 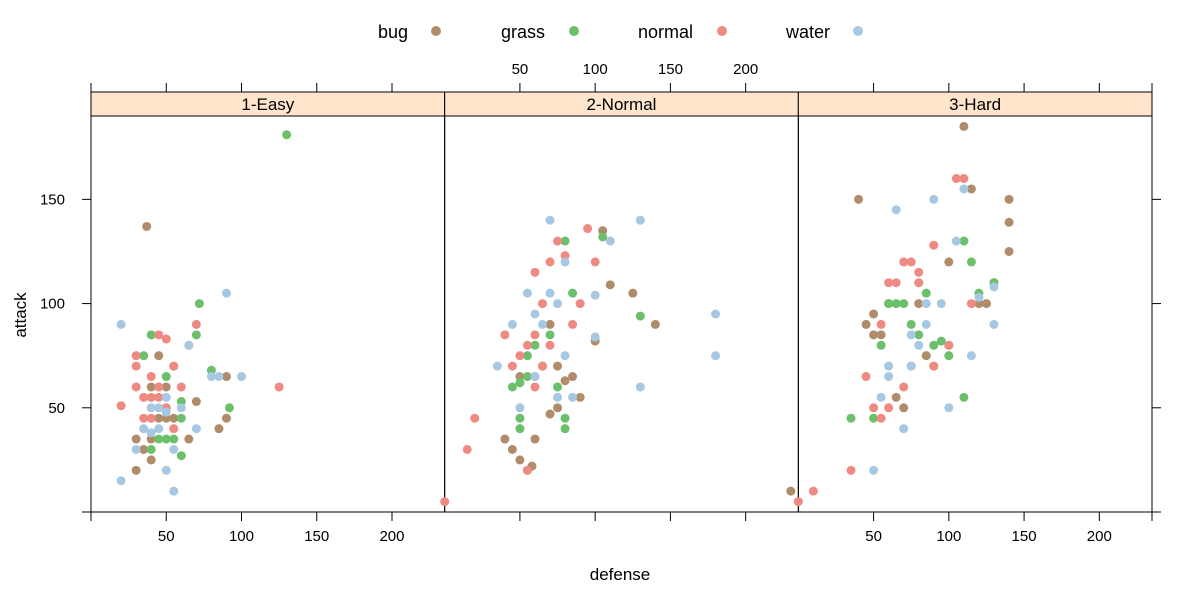 What do you see at coordinates (393, 32) in the screenshot?
I see `legend-label-bug: bug` at bounding box center [393, 32].